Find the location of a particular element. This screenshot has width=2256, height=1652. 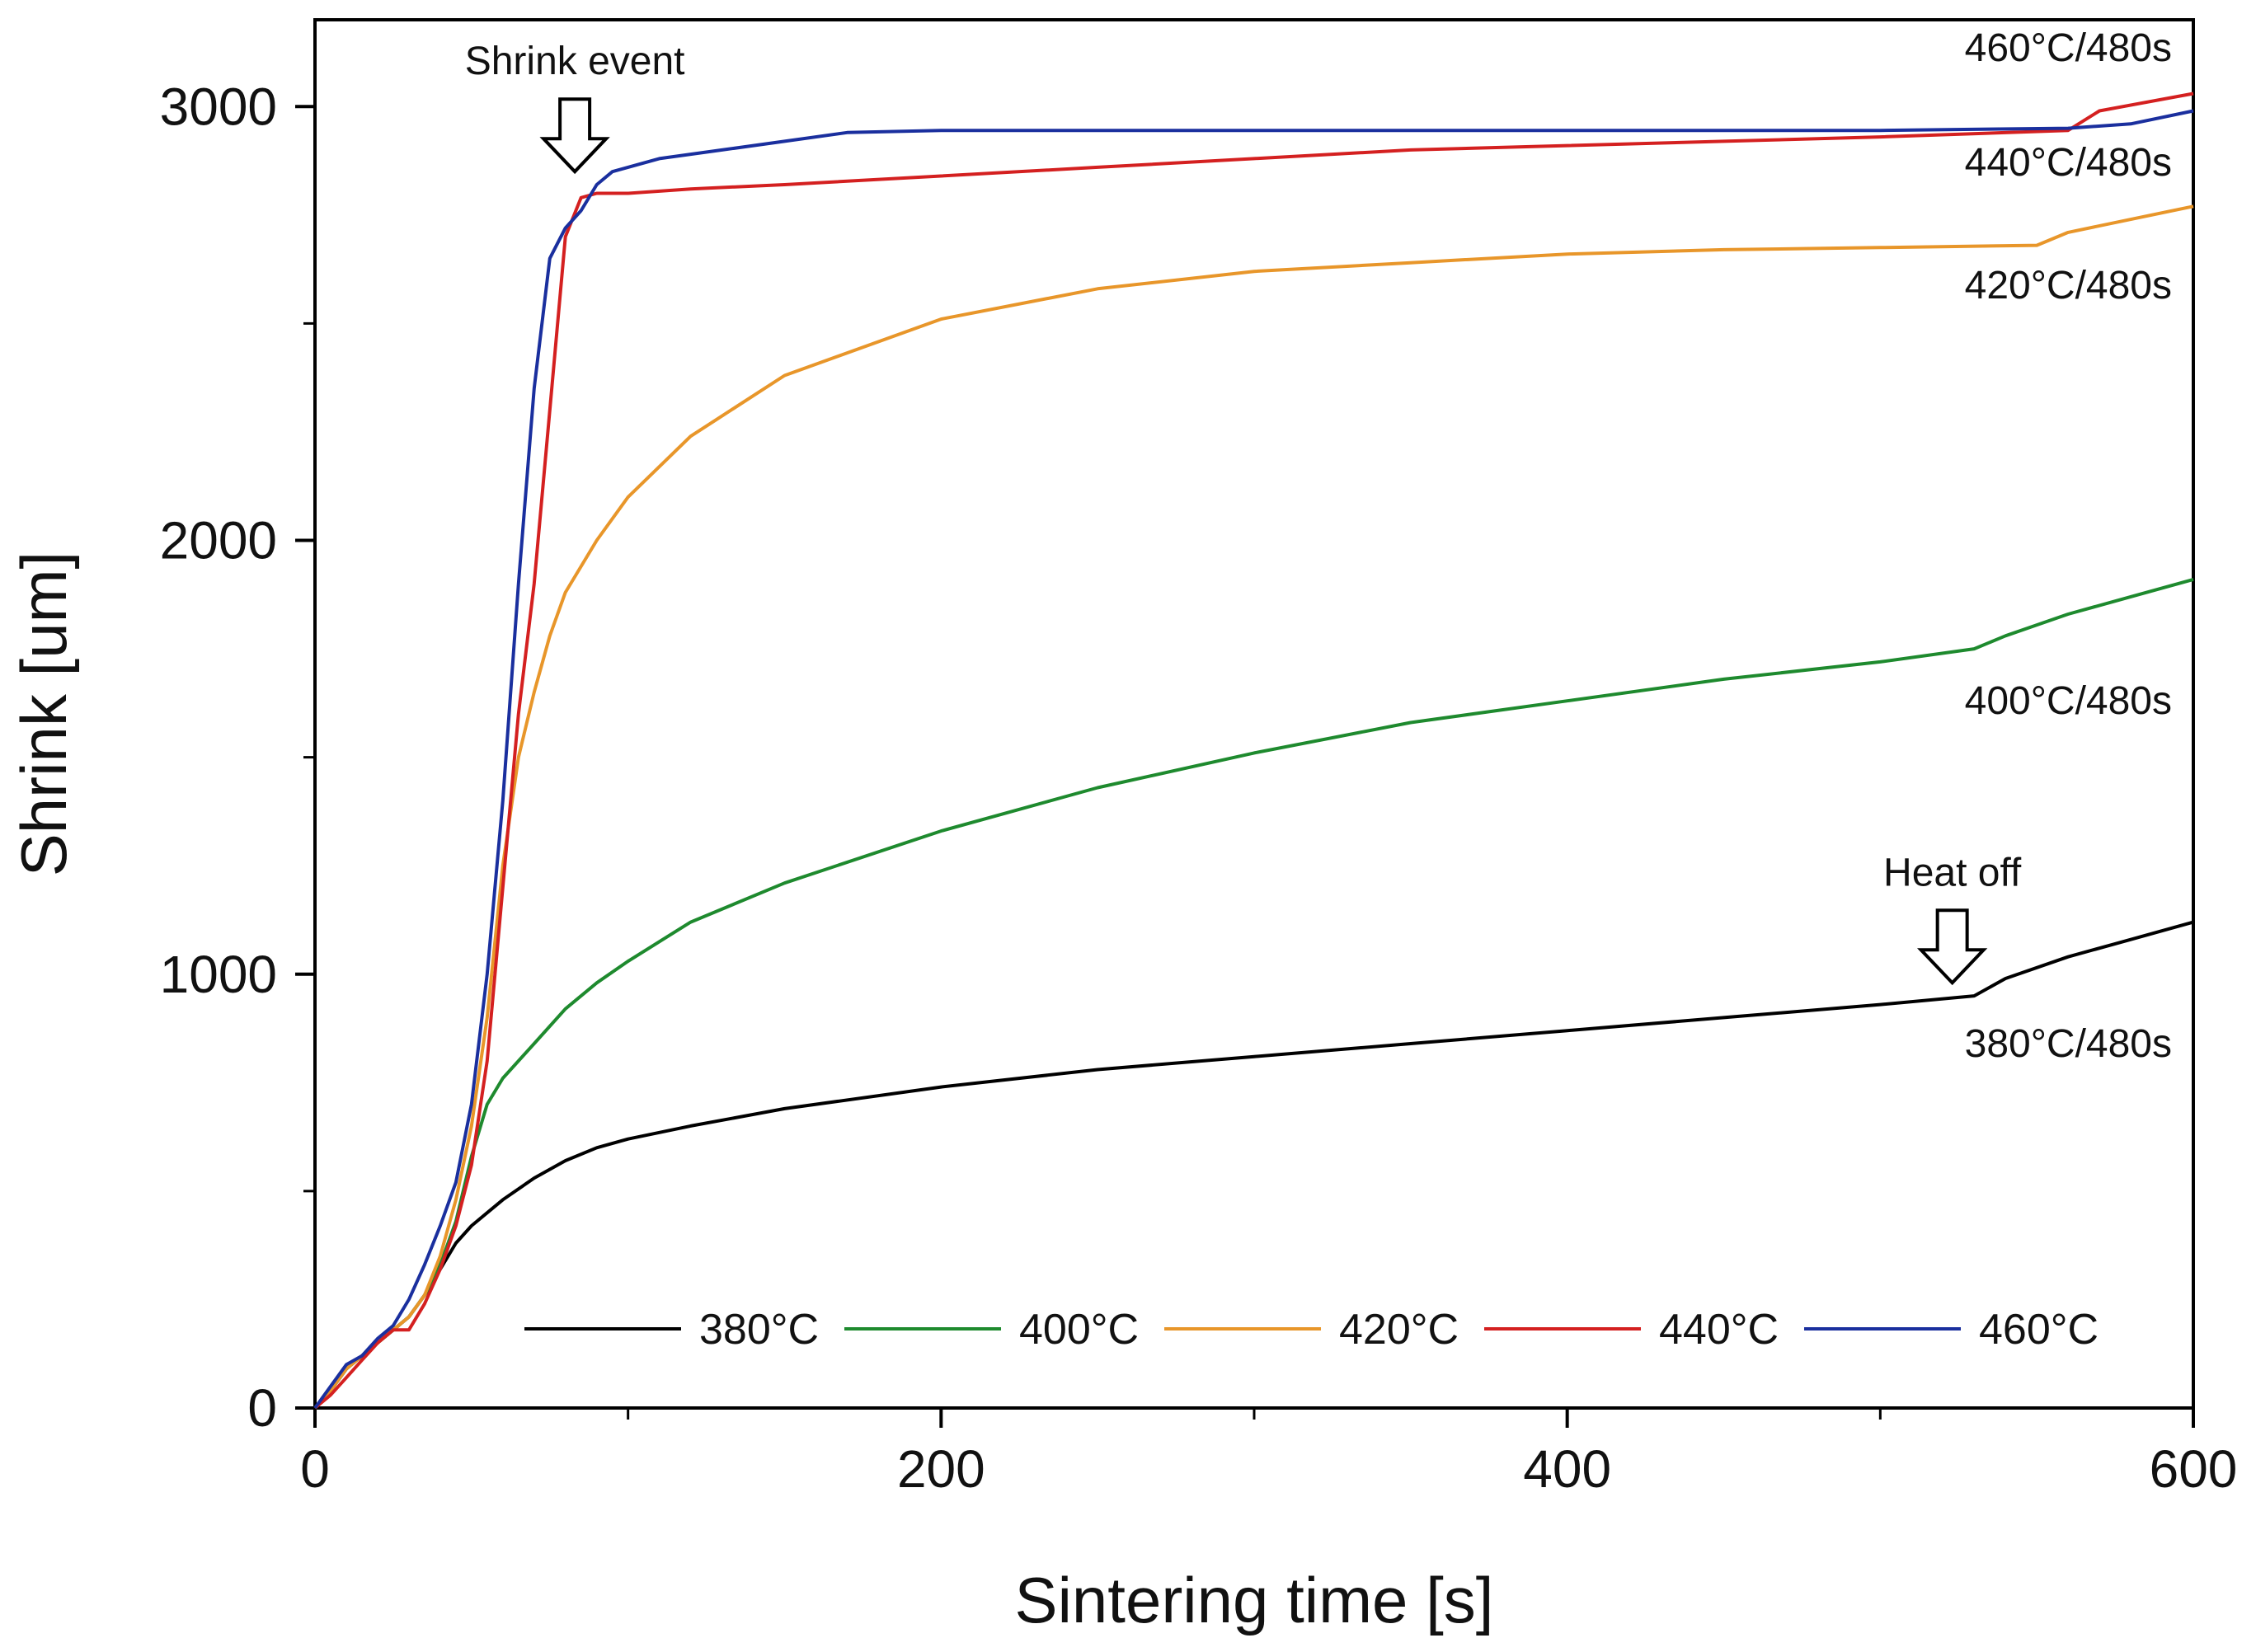

legend-label-440: 440°C is located at coordinates (1719, 1330).